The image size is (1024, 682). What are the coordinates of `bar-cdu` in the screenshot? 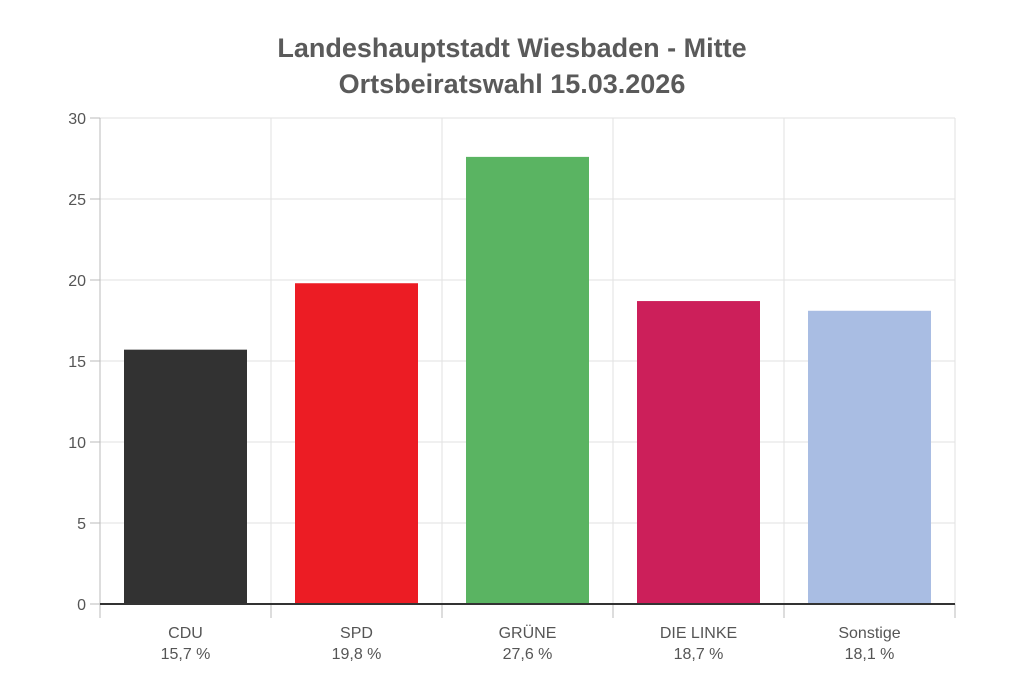 It's located at (185, 476).